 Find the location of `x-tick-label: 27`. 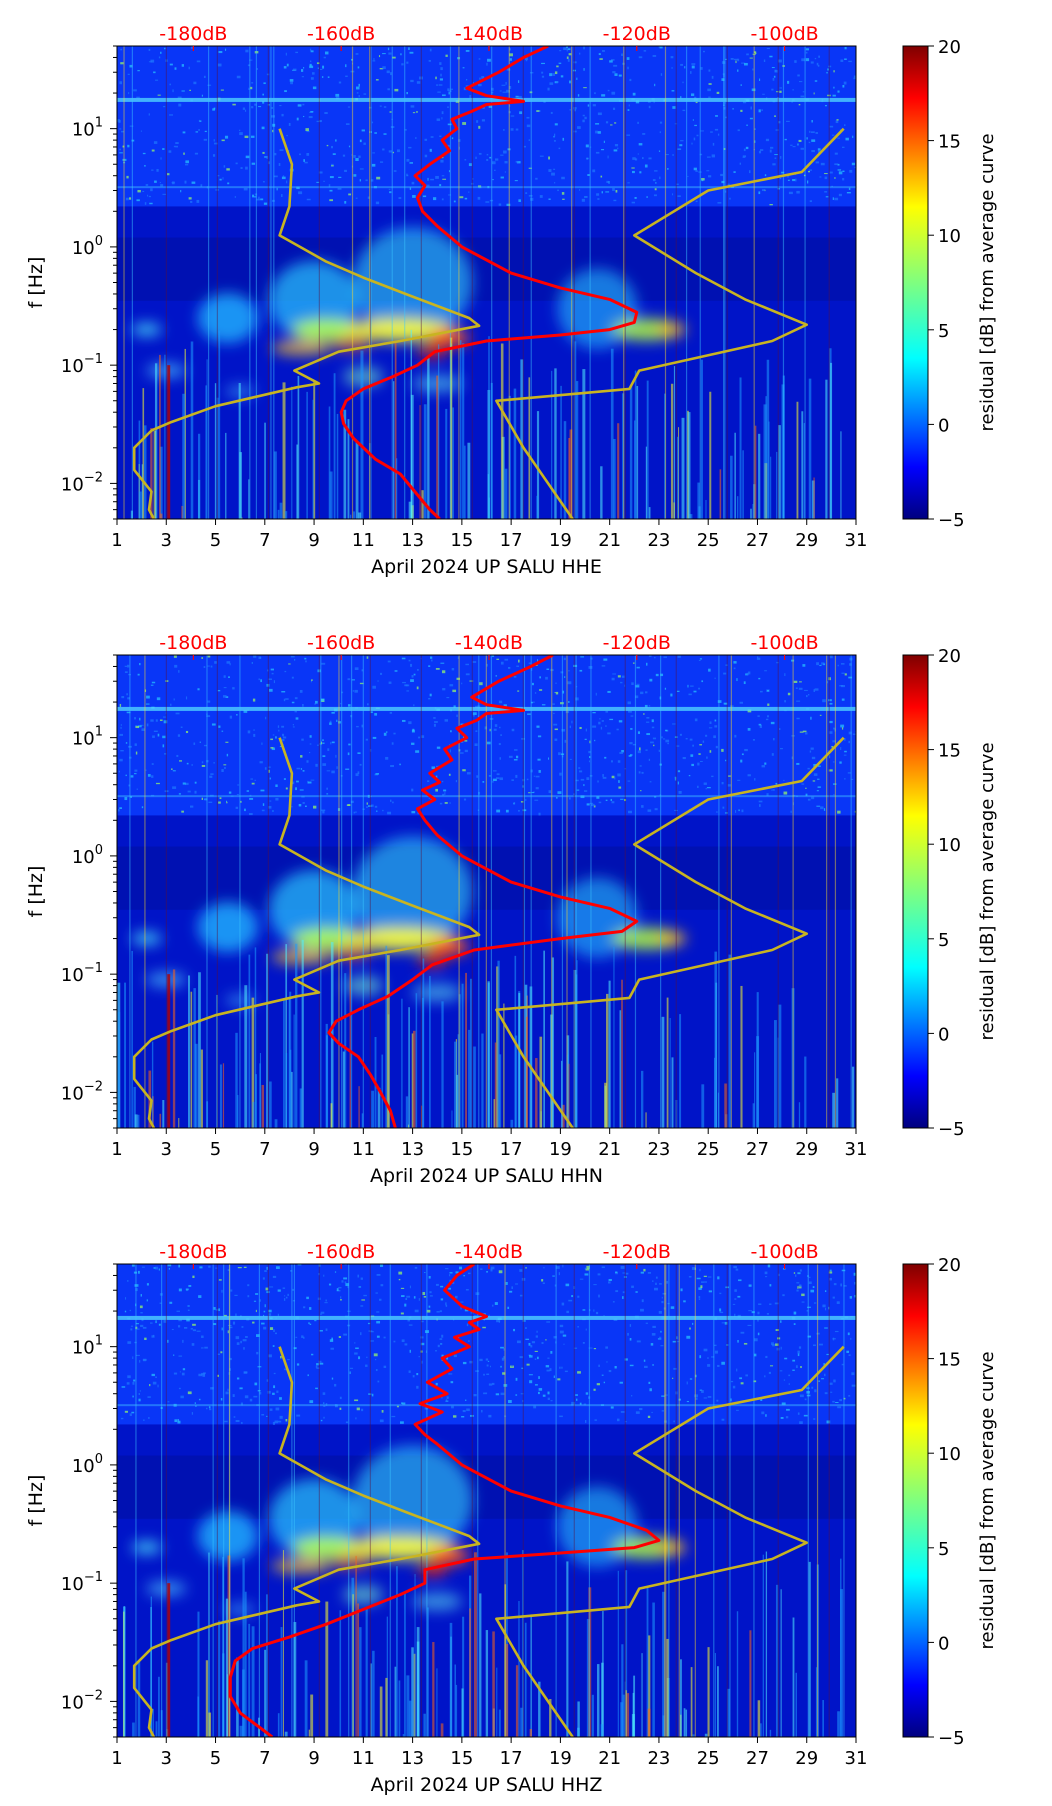

x-tick-label: 27 is located at coordinates (757, 1758).